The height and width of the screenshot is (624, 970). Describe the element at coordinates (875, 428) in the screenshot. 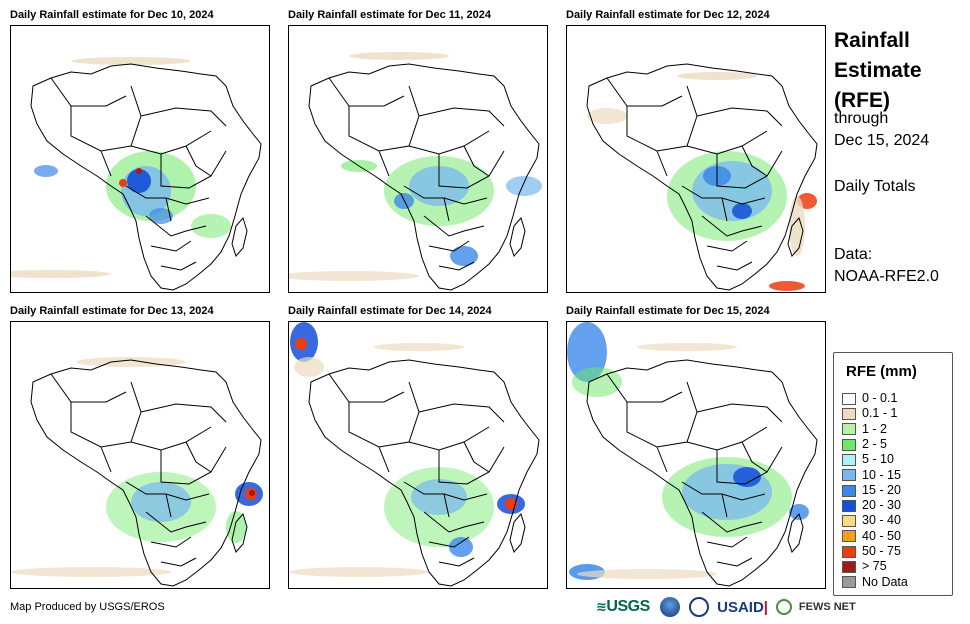

I see `legend-label: 1 - 2` at that location.